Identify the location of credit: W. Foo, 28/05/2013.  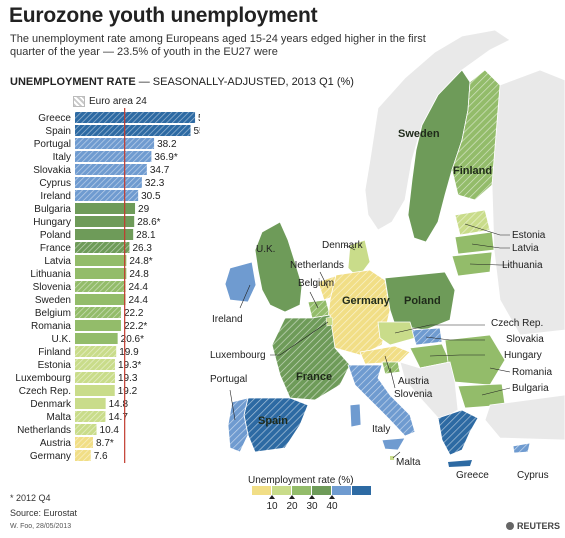
(41, 526).